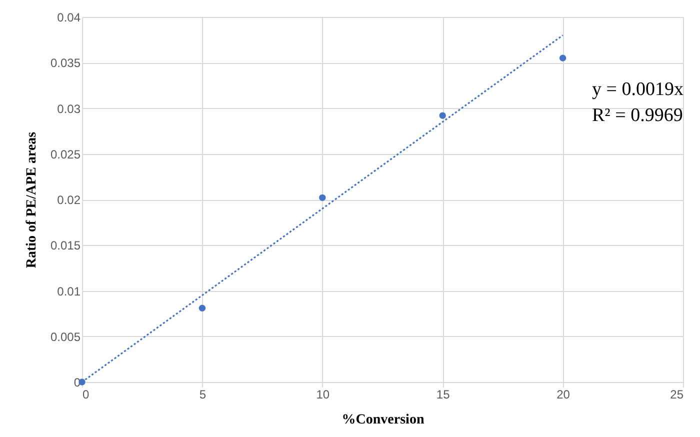  What do you see at coordinates (65, 245) in the screenshot?
I see `y-tick-label: 0.015` at bounding box center [65, 245].